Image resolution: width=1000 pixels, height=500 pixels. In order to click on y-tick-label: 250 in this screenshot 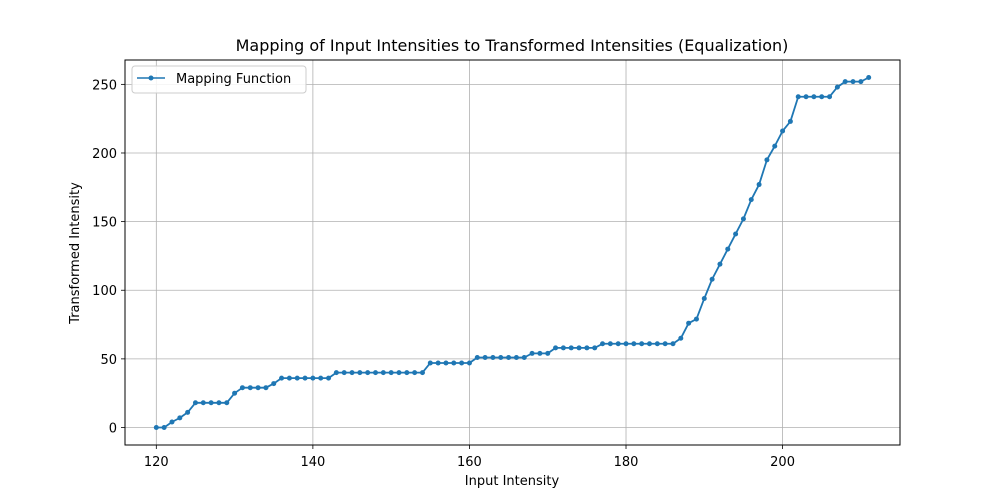, I will do `click(104, 85)`.